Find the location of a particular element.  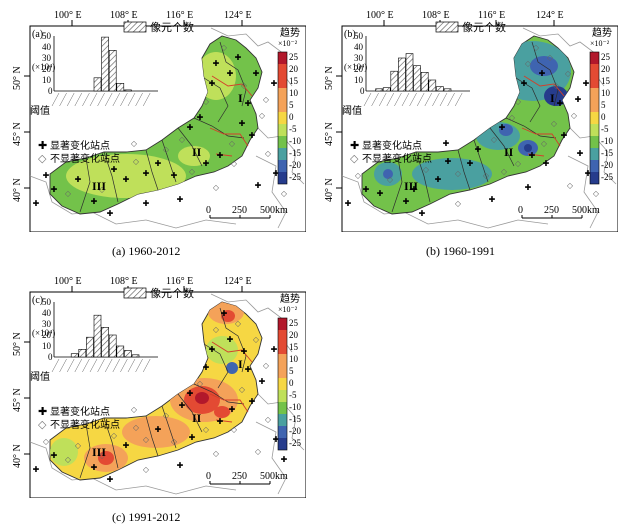

colorbar-tick: -25 is located at coordinates (295, 177).